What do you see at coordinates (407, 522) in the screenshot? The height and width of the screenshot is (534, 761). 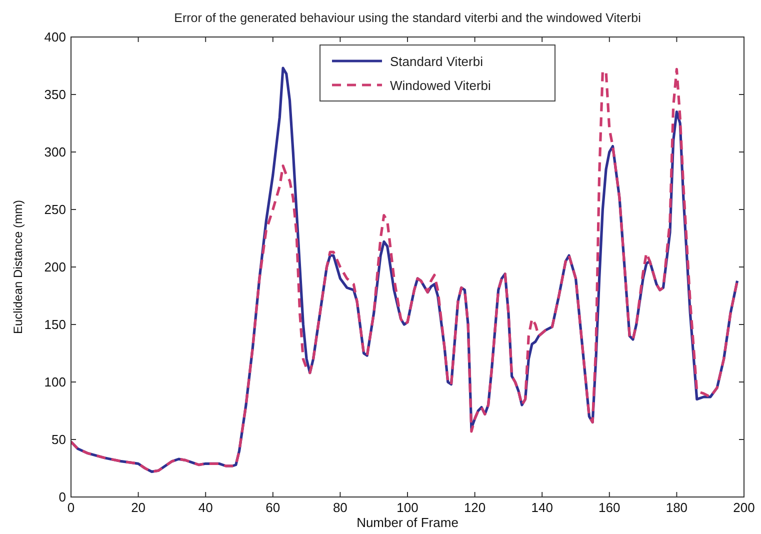 I see `x-axis-title: Number of Frame` at bounding box center [407, 522].